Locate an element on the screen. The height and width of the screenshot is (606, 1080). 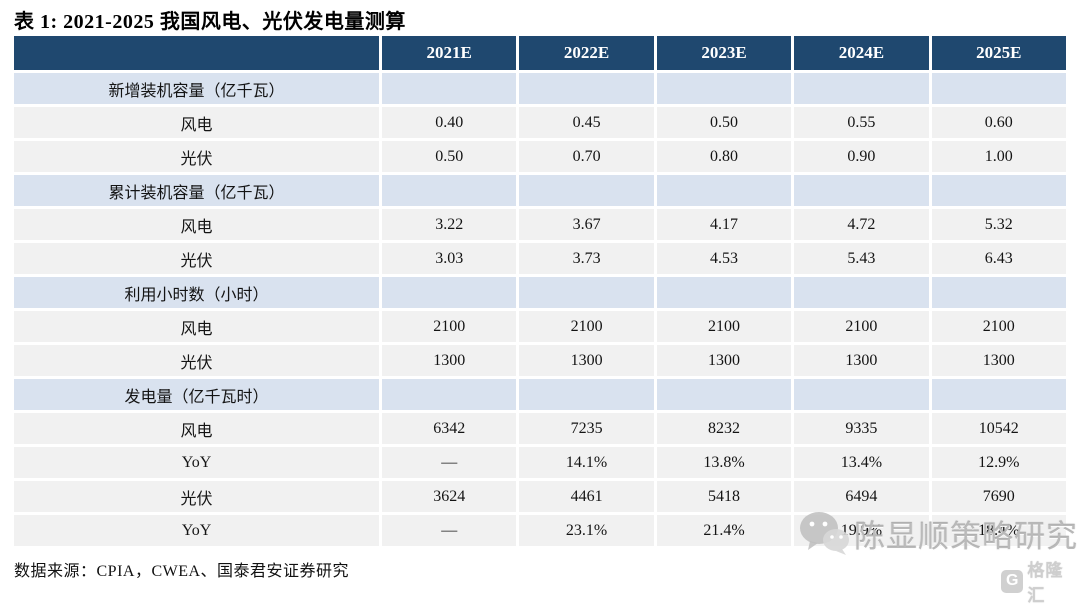
table-row: 风电 6342 7235 8232 9335 10542 is located at coordinates (540, 428).